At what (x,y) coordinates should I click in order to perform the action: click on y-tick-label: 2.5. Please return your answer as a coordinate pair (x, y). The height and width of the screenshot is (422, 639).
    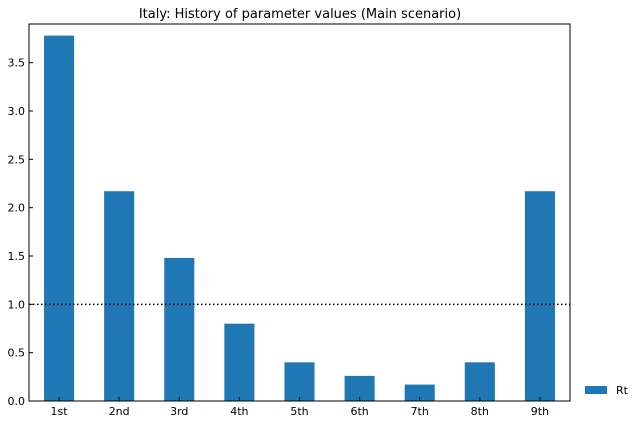
    Looking at the image, I should click on (17, 159).